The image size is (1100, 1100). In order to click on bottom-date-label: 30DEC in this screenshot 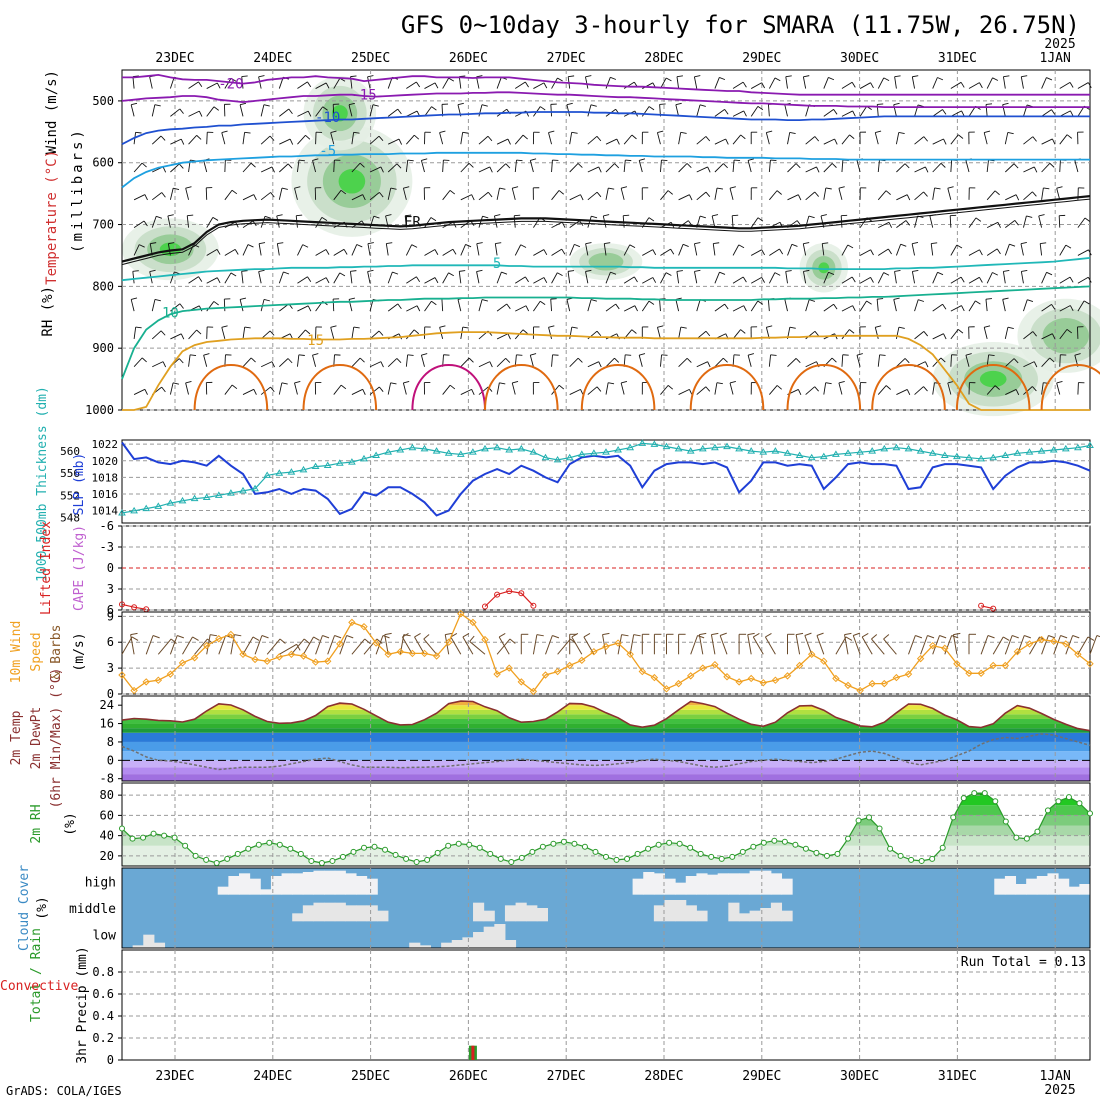, I will do `click(859, 1076)`.